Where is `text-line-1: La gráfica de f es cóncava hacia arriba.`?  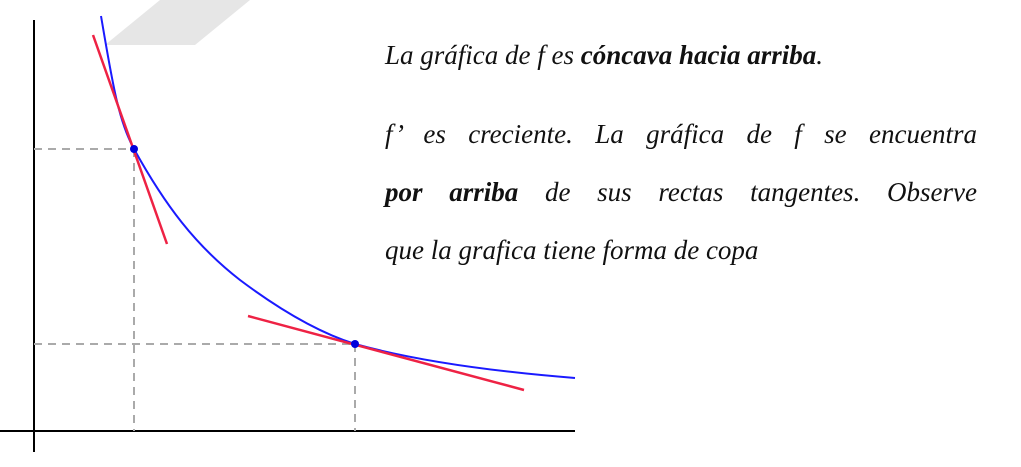
text-line-1: La gráfica de f es cóncava hacia arriba. is located at coordinates (604, 55).